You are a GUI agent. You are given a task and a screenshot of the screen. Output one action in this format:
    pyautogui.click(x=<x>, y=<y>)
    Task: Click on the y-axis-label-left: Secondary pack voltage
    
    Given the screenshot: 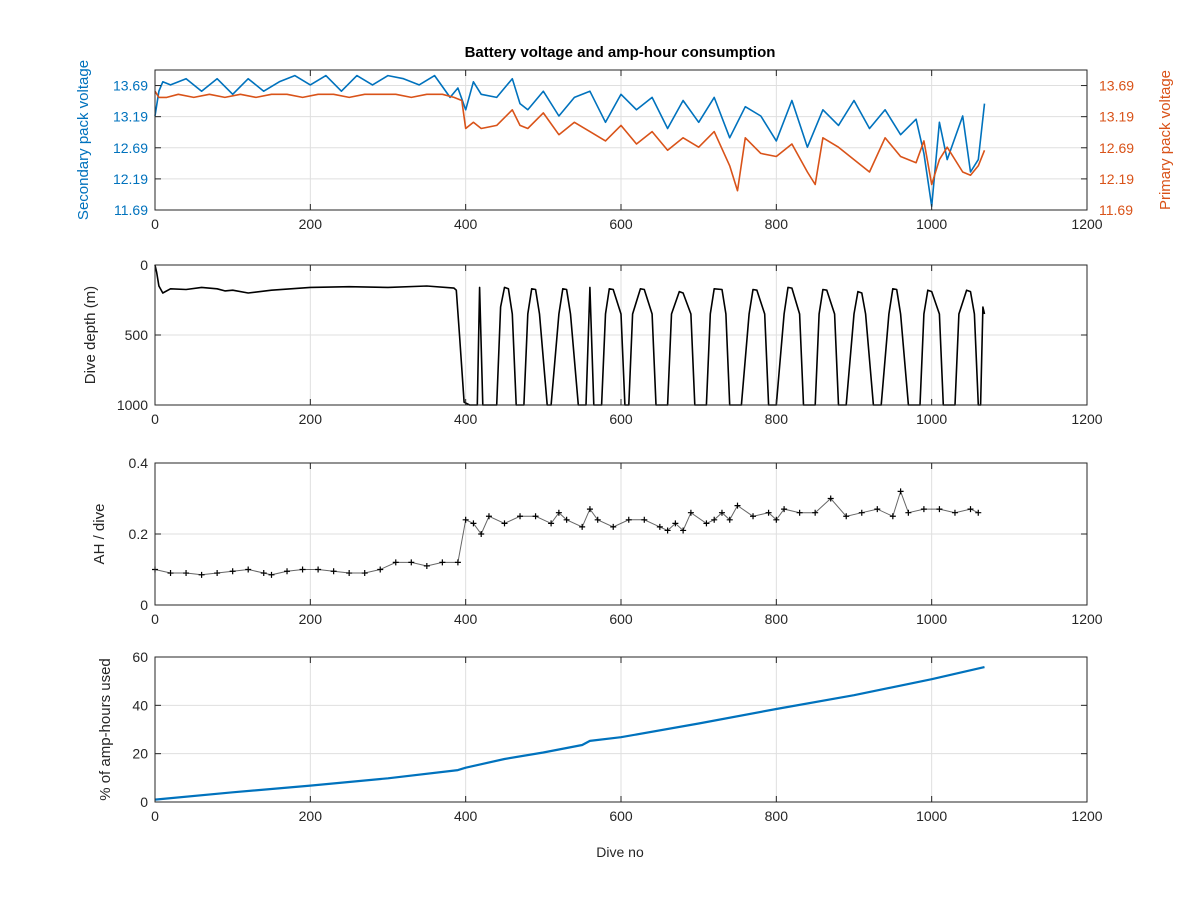 What is the action you would take?
    pyautogui.click(x=83, y=140)
    